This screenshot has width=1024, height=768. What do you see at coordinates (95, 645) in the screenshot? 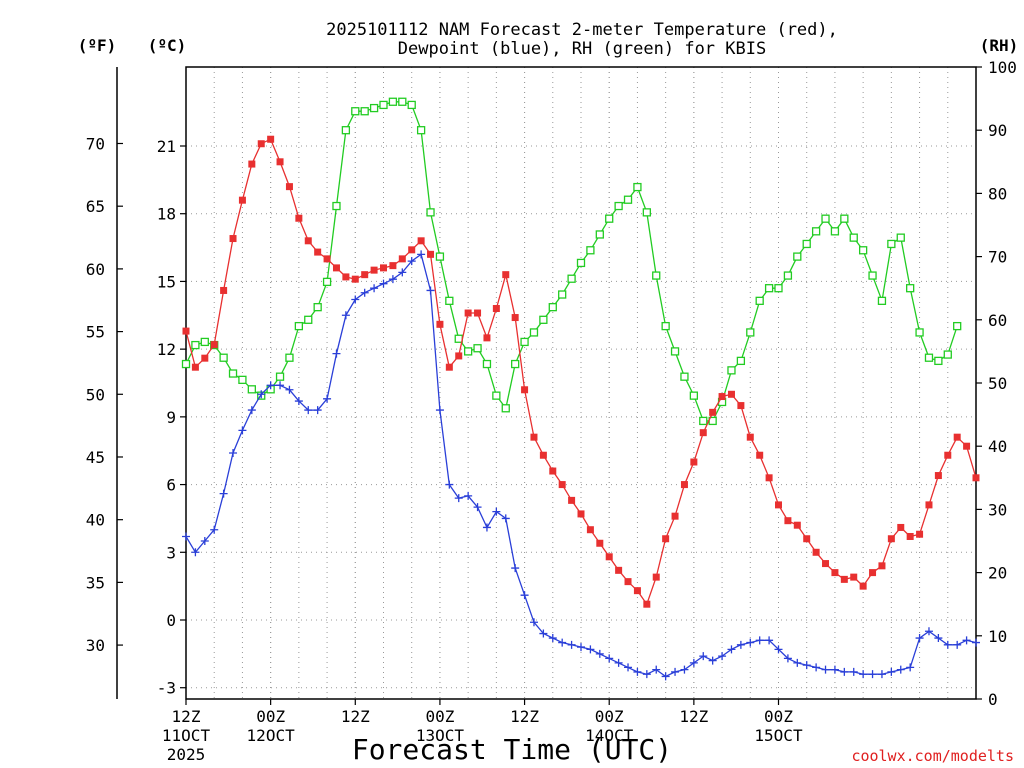
I see `fahrenheit-tick-label: 30` at bounding box center [95, 645].